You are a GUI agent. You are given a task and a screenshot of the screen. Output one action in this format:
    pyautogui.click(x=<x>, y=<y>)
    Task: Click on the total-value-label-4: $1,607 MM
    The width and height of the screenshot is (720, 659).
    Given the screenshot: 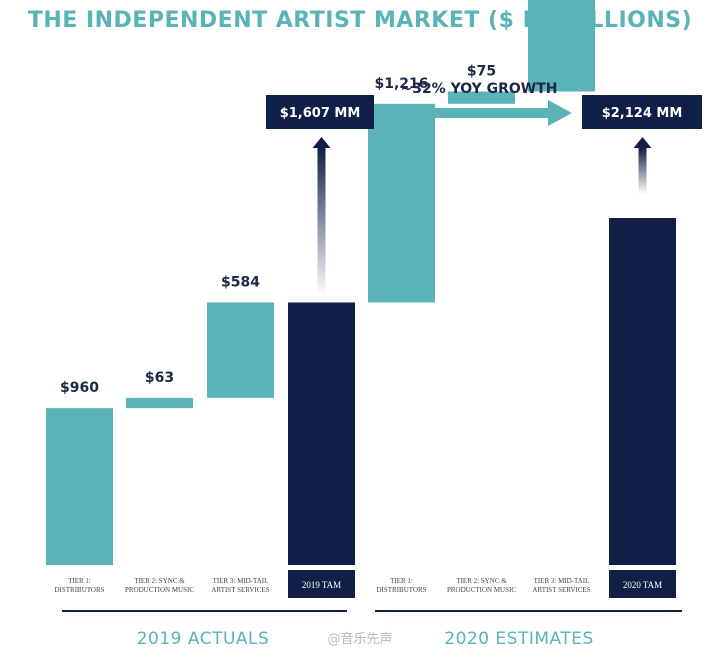 What is the action you would take?
    pyautogui.click(x=320, y=113)
    